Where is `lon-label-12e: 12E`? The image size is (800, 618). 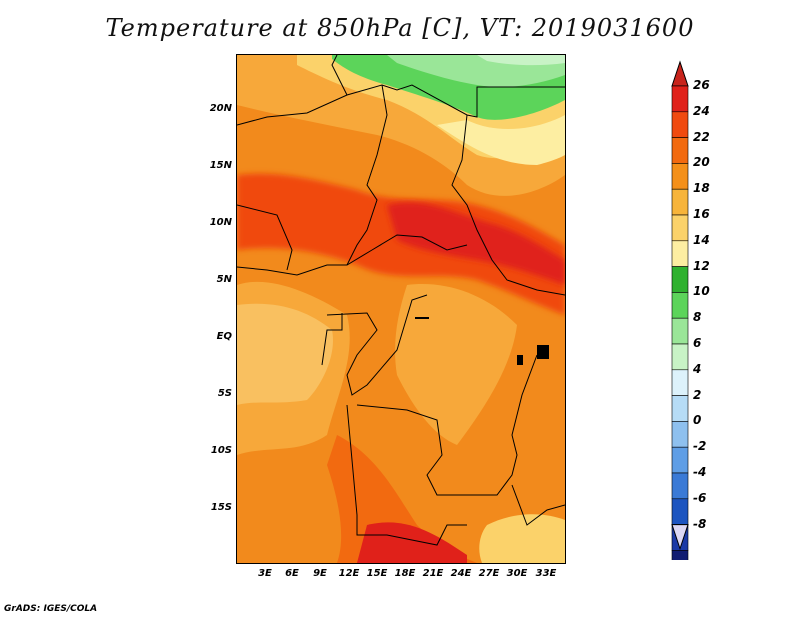 lon-label-12e: 12E is located at coordinates (349, 573).